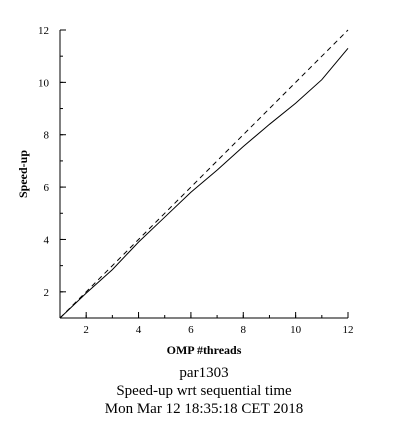  Describe the element at coordinates (296, 330) in the screenshot. I see `x-tick-label: 10` at that location.